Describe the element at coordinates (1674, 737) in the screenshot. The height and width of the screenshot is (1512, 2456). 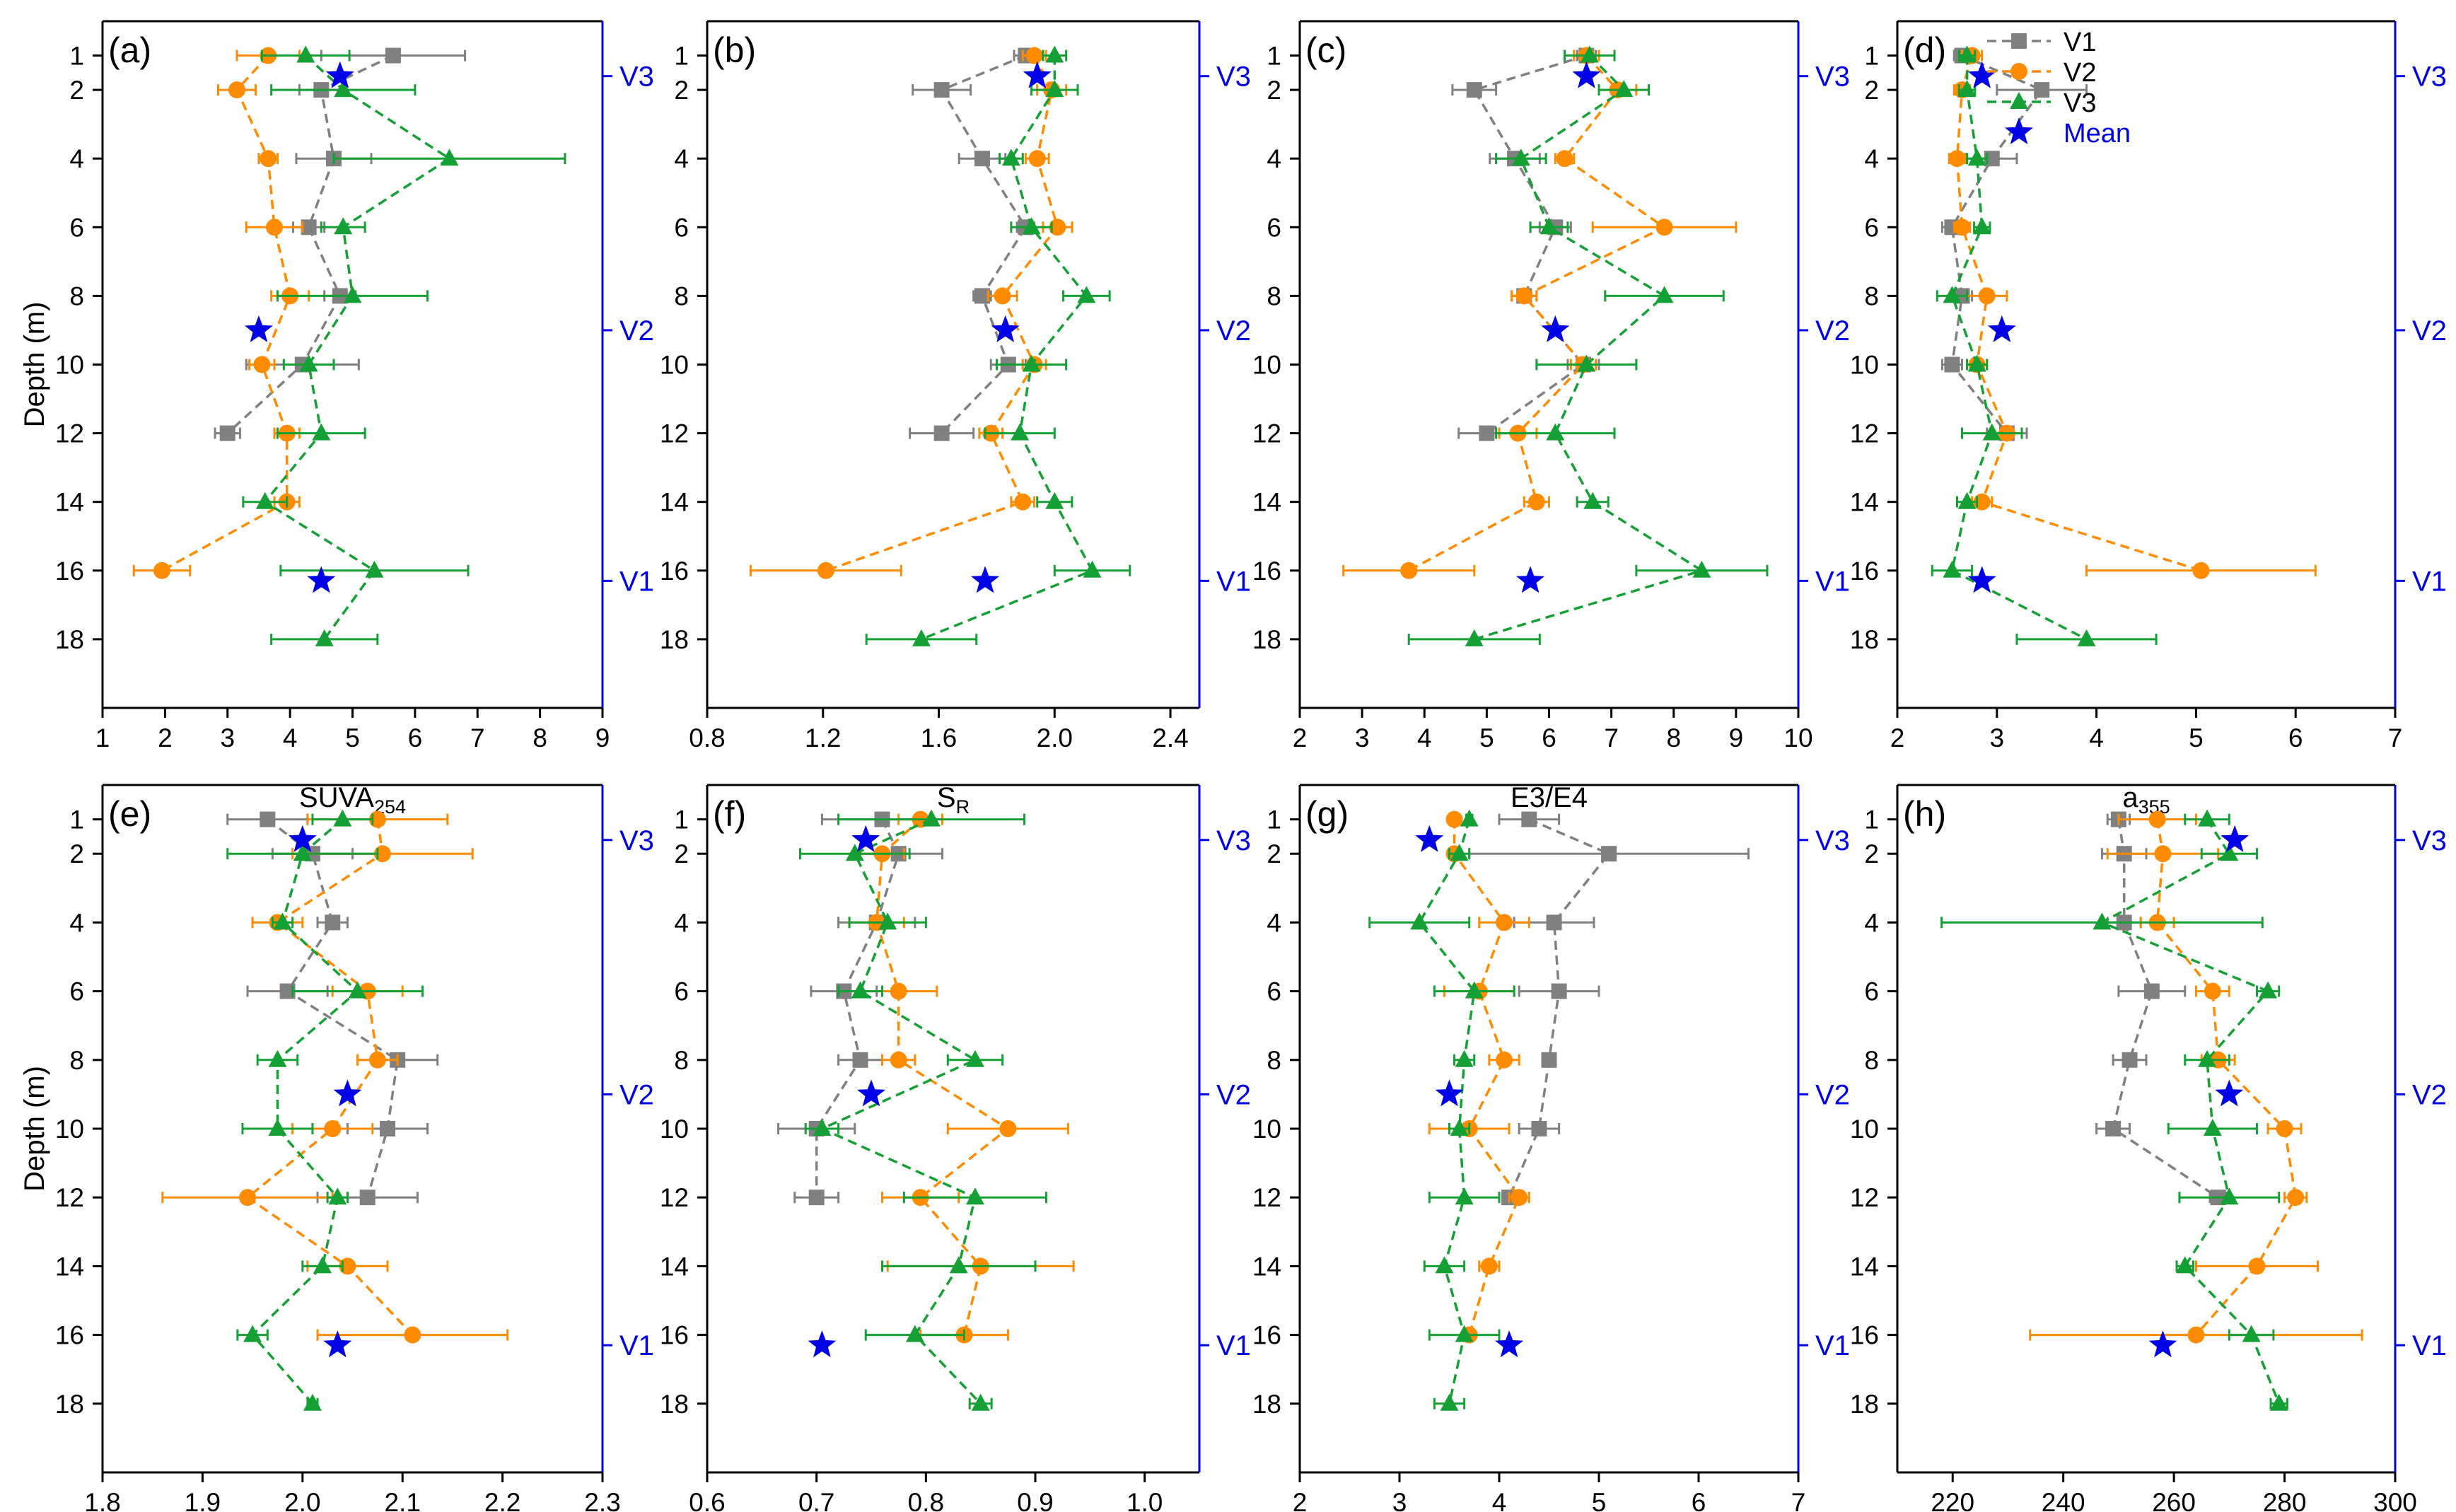
I see `x-tick-label: 8` at that location.